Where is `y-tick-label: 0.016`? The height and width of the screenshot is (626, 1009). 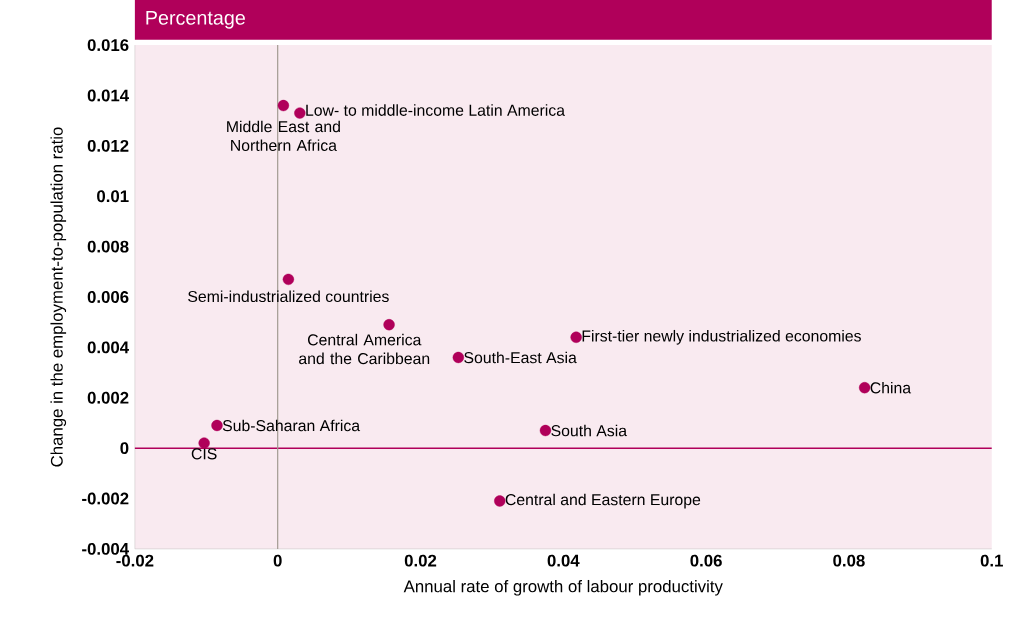 y-tick-label: 0.016 is located at coordinates (108, 45).